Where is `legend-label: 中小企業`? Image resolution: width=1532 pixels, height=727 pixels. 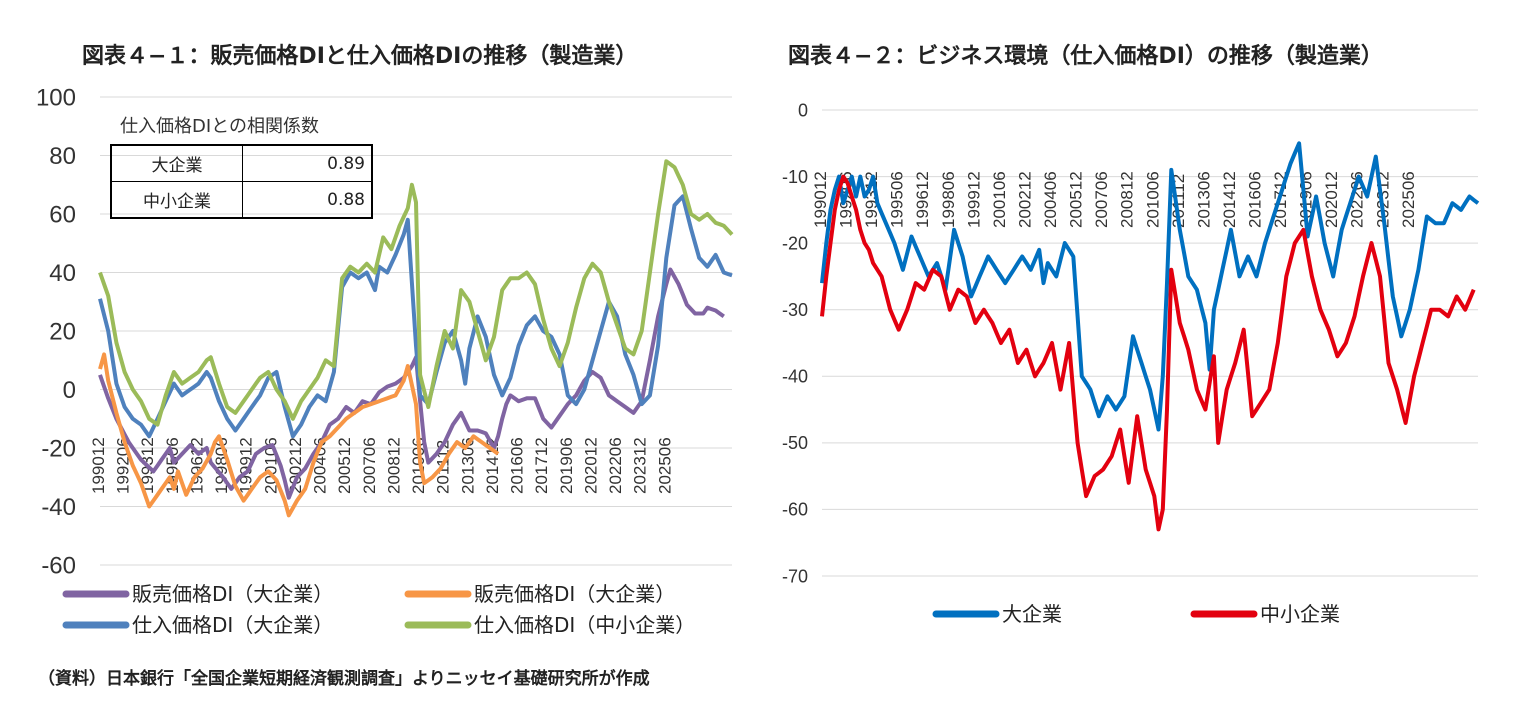 legend-label: 中小企業 is located at coordinates (1300, 614).